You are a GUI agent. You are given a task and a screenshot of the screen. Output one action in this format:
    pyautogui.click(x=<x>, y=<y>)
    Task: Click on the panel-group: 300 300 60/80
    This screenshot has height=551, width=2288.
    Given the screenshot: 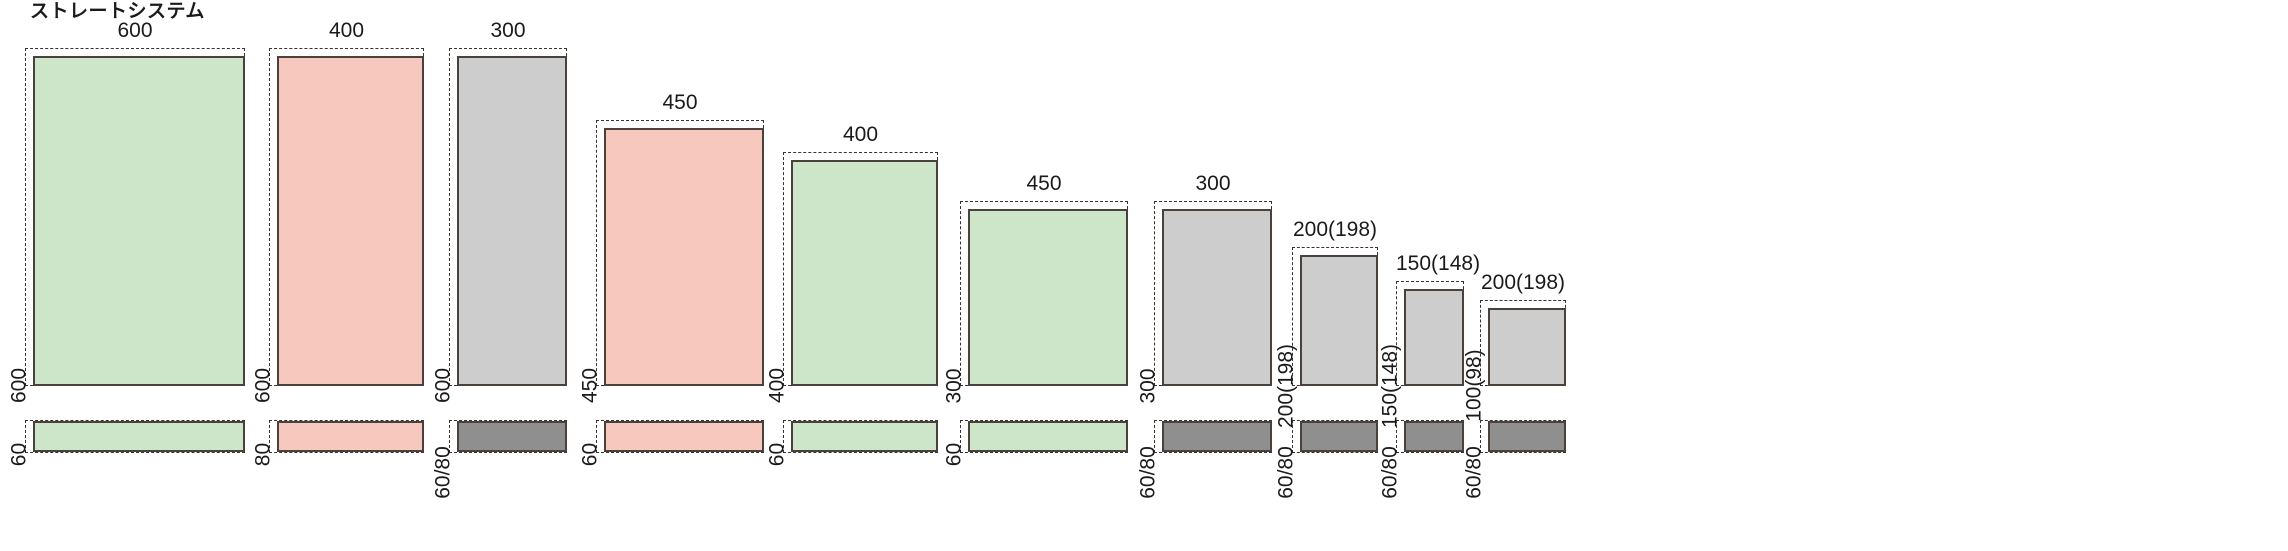 What is the action you would take?
    pyautogui.click(x=1204, y=249)
    